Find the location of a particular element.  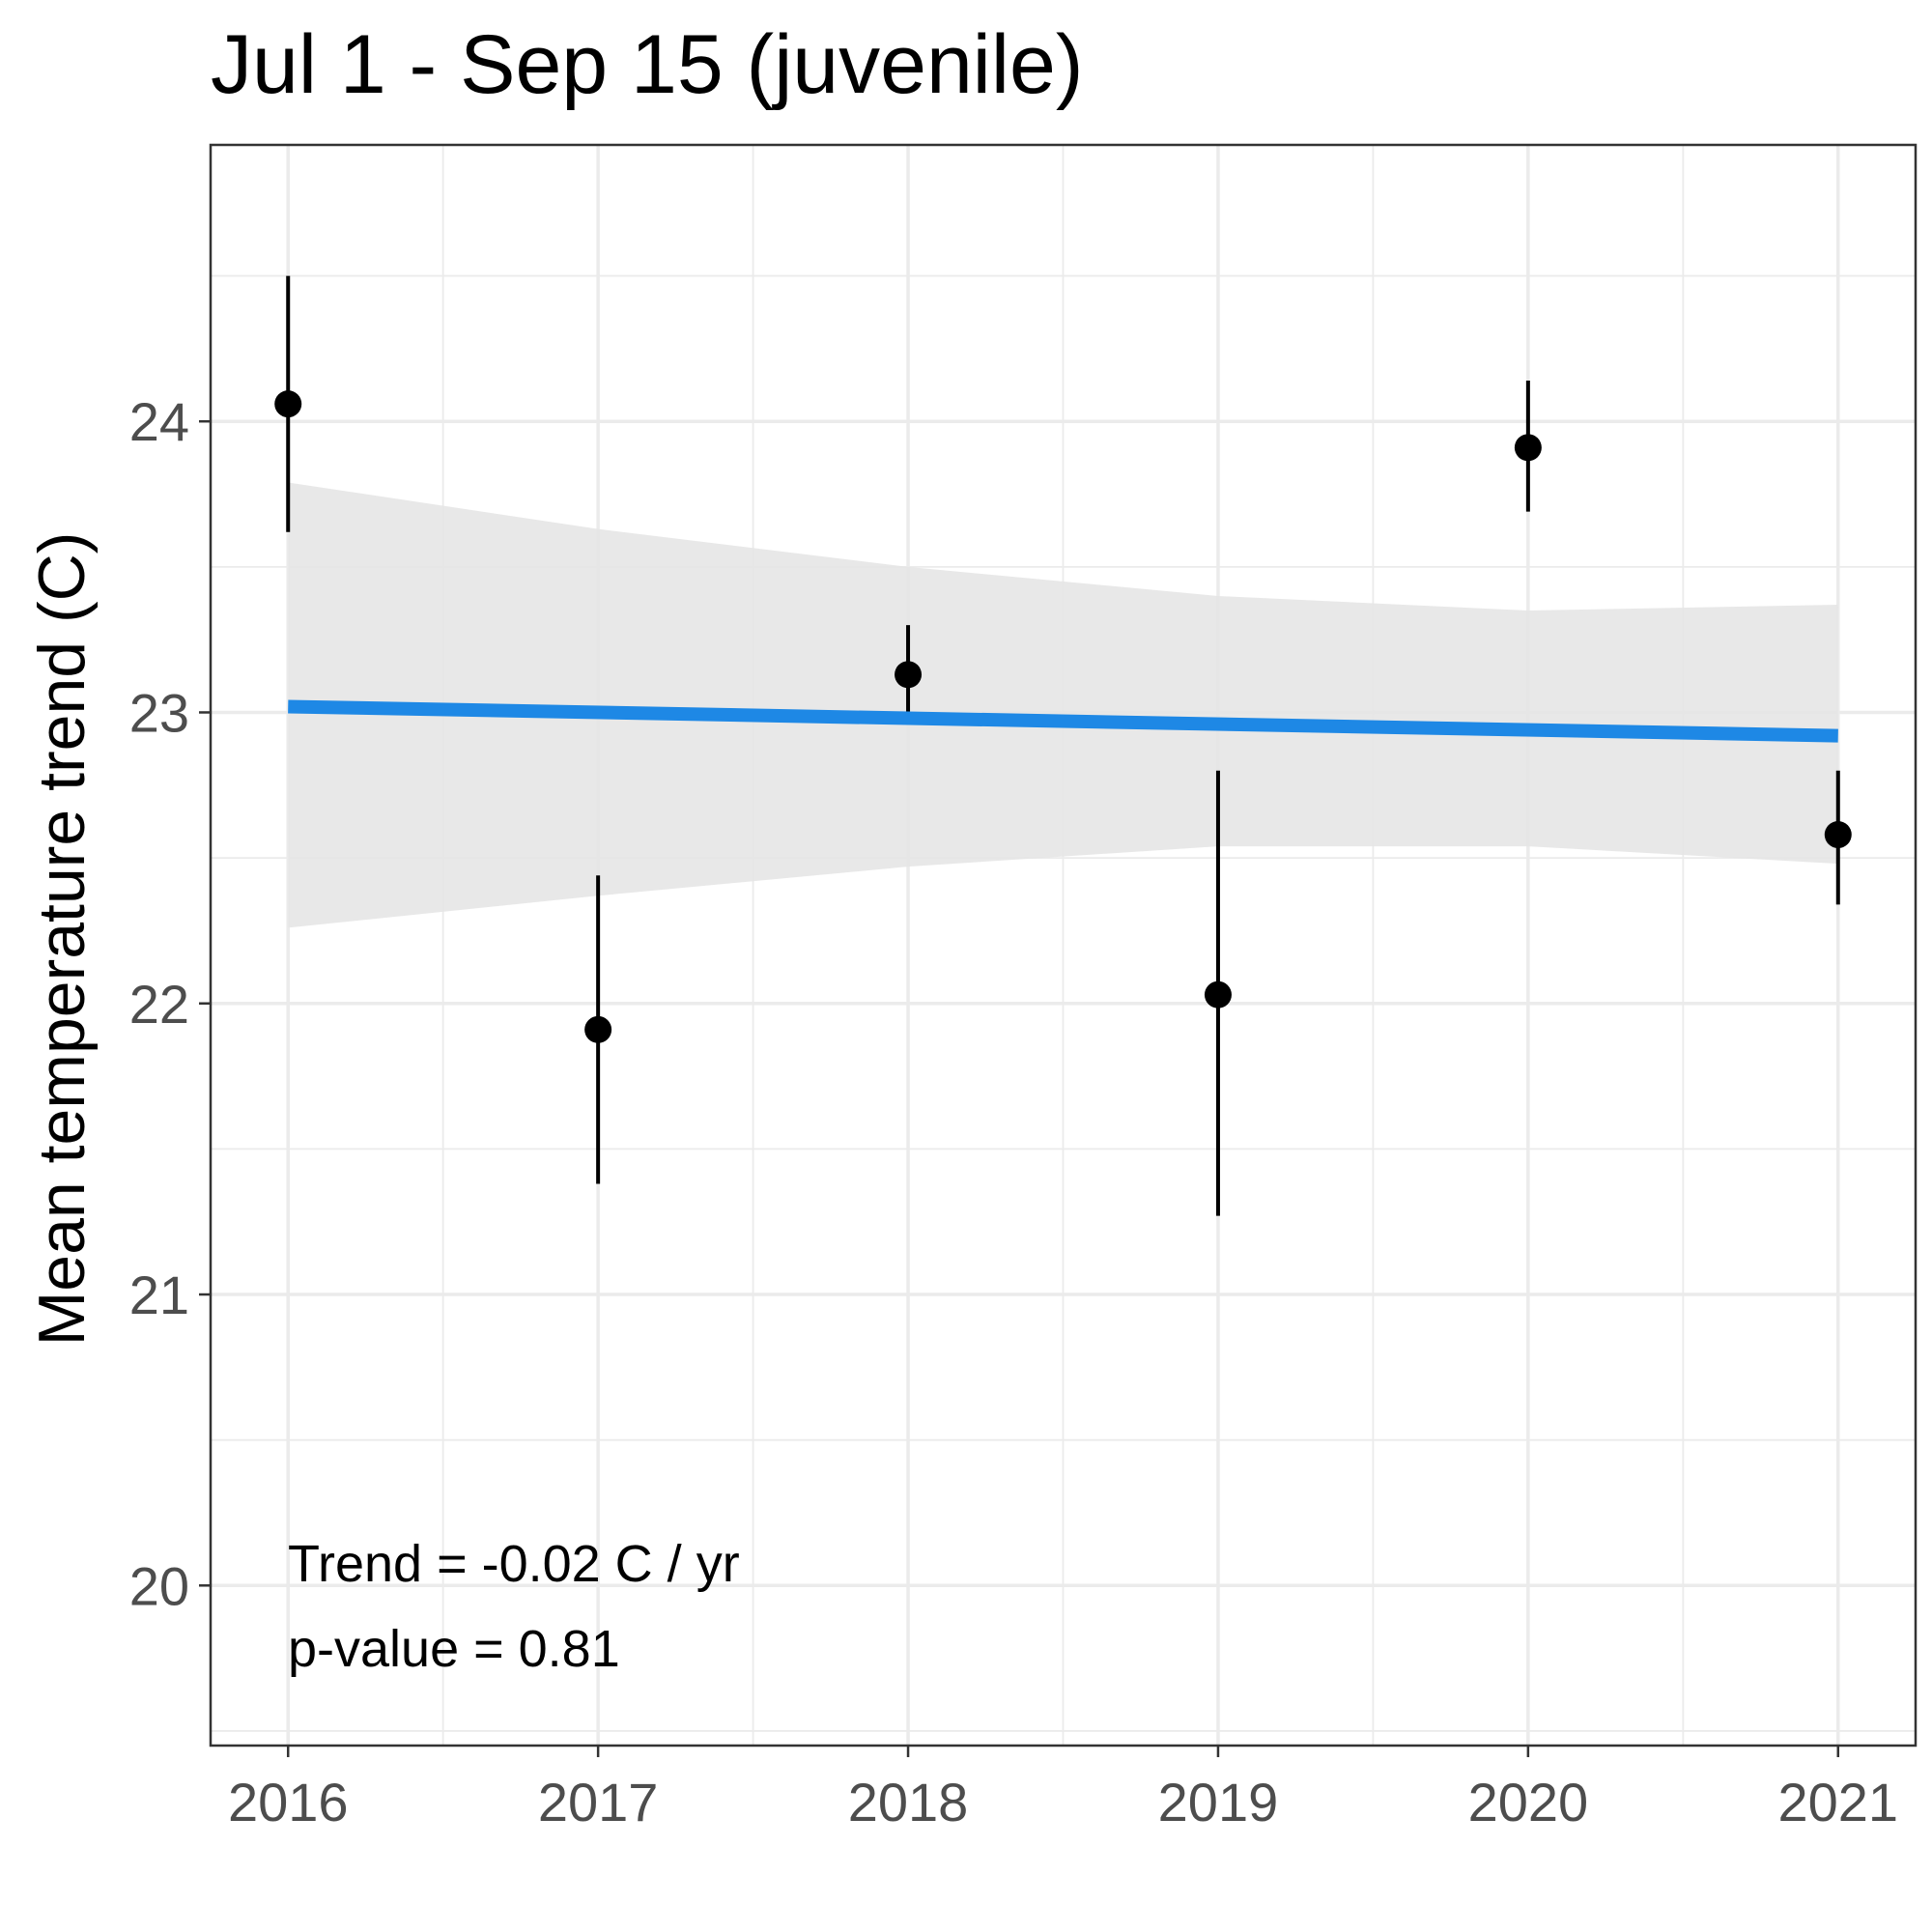

y-tick-label: 23 is located at coordinates (159, 712).